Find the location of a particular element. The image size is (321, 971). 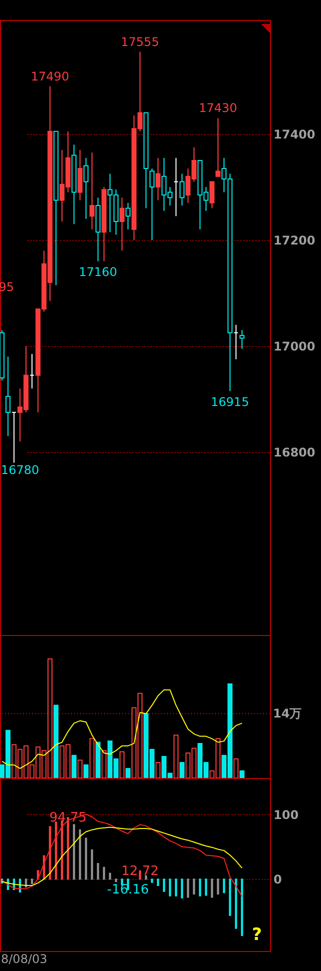

y-tick-label: 17400 is located at coordinates (295, 134).